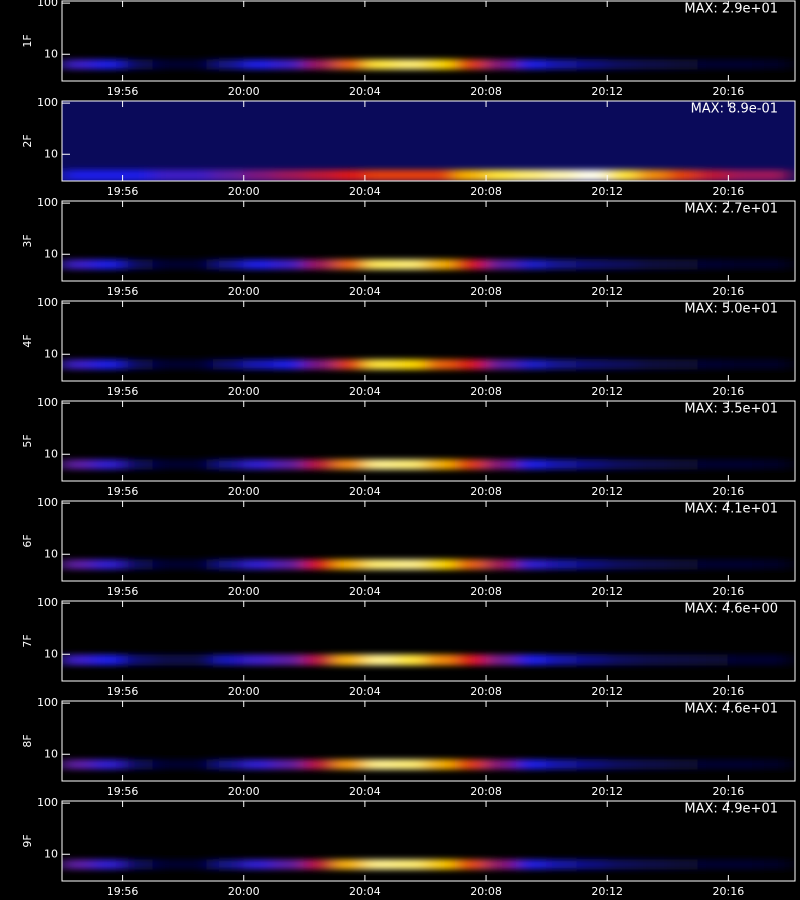  Describe the element at coordinates (27, 340) in the screenshot. I see `y-axis-label: 4F` at that location.